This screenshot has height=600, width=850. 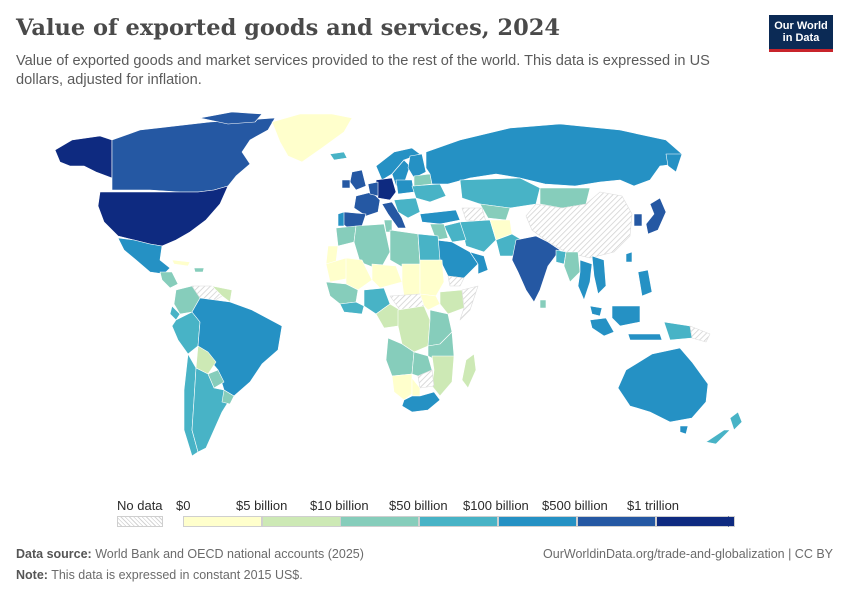 I want to click on country-papua-new-guinea, so click(x=700, y=334).